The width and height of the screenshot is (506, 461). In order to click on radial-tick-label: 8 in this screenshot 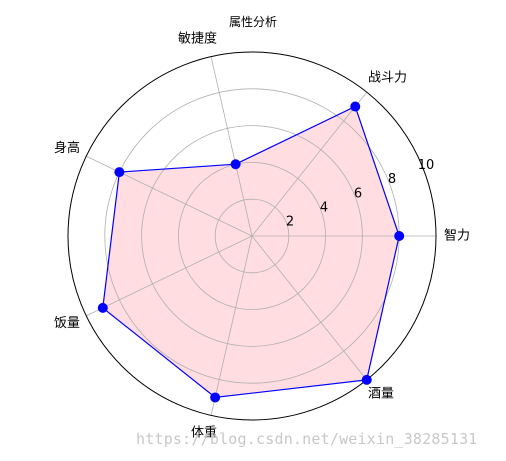, I will do `click(392, 179)`.